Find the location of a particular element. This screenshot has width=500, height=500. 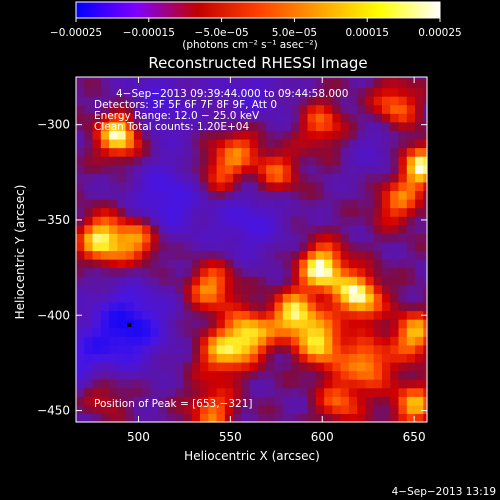

y-tick-label: −400 is located at coordinates (53, 315).